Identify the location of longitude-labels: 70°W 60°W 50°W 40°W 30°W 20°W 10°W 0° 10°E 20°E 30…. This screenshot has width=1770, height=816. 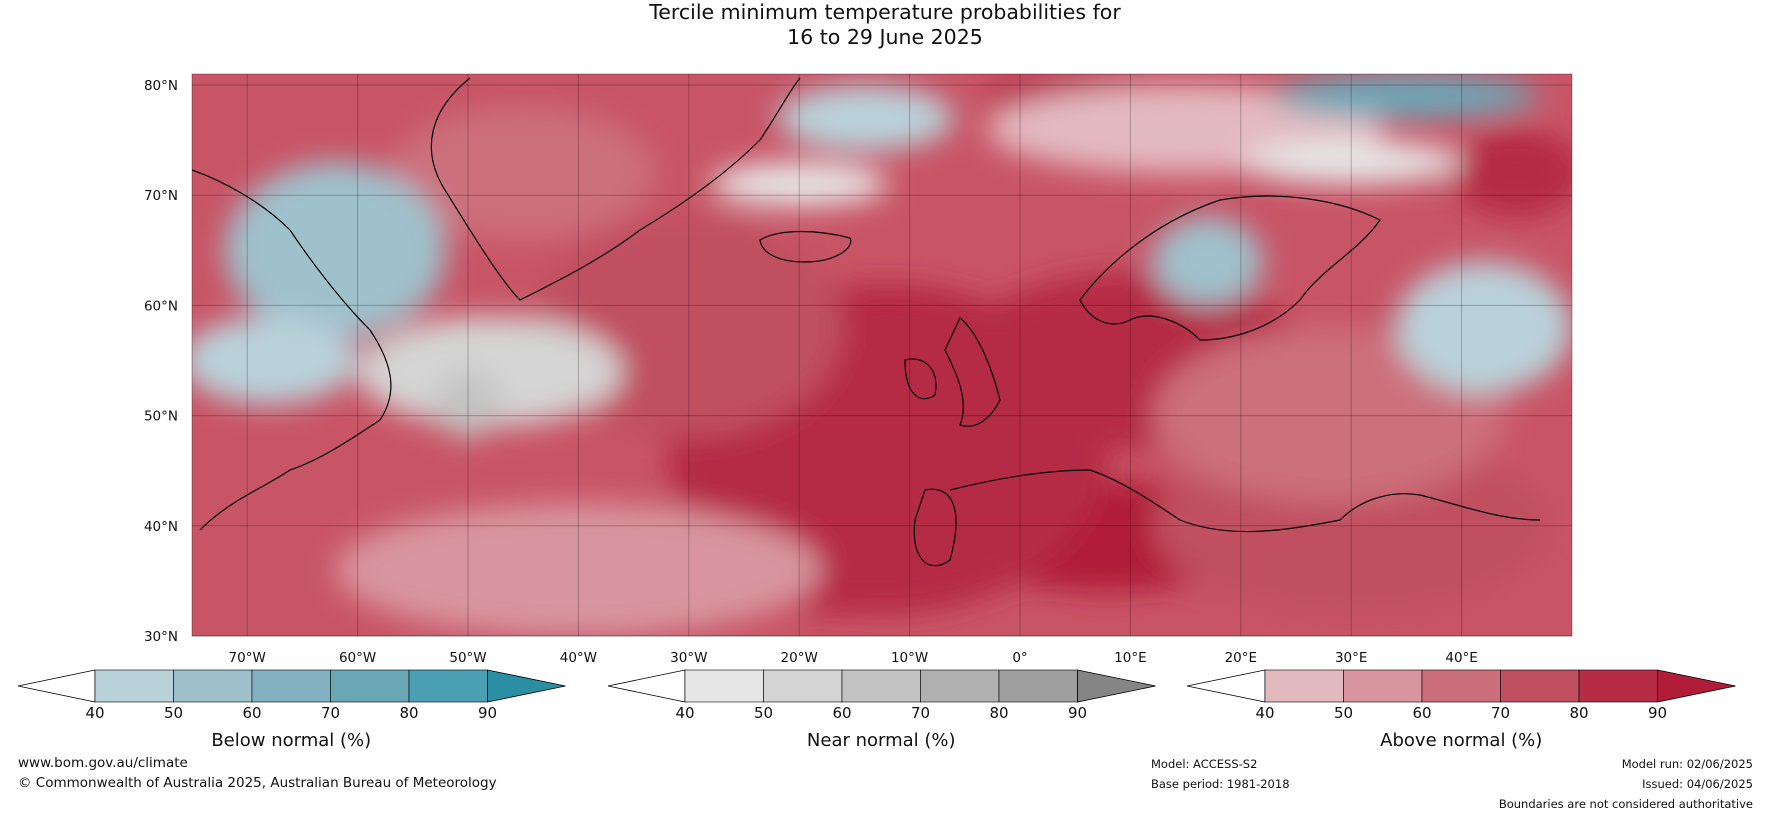
(853, 658).